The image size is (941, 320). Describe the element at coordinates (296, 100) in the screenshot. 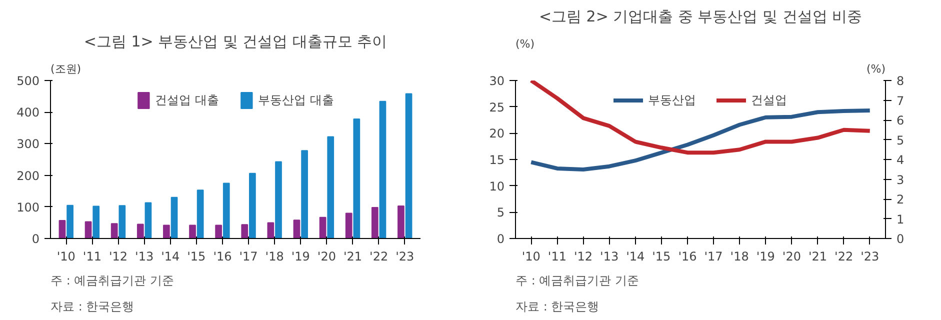

I see `legend-label: 부동산업 대출` at that location.